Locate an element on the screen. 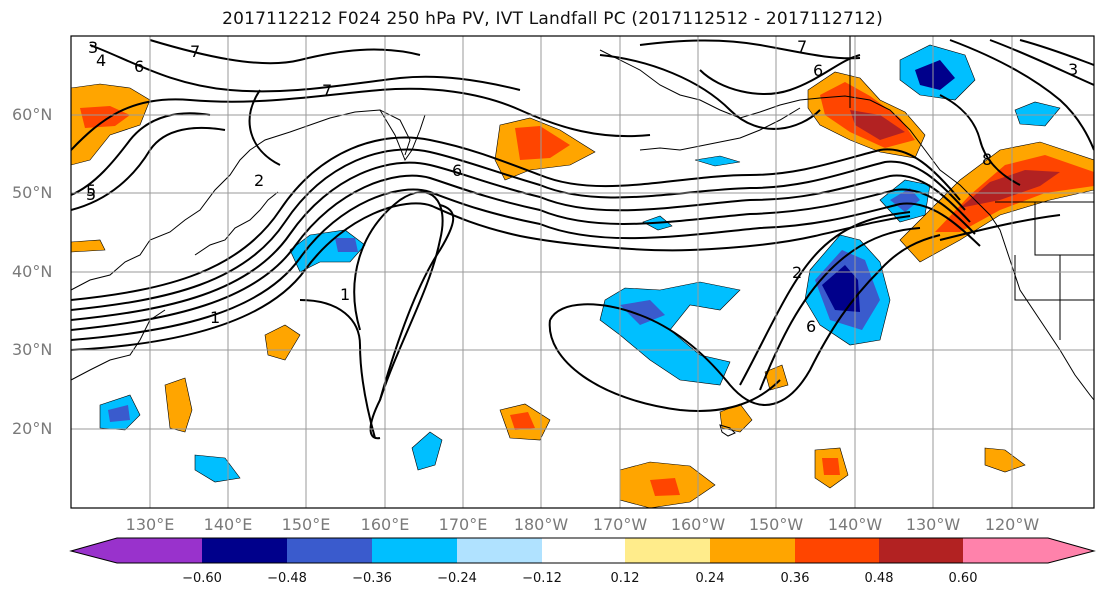 Image resolution: width=1105 pixels, height=601 pixels. colorbar is located at coordinates (582, 550).